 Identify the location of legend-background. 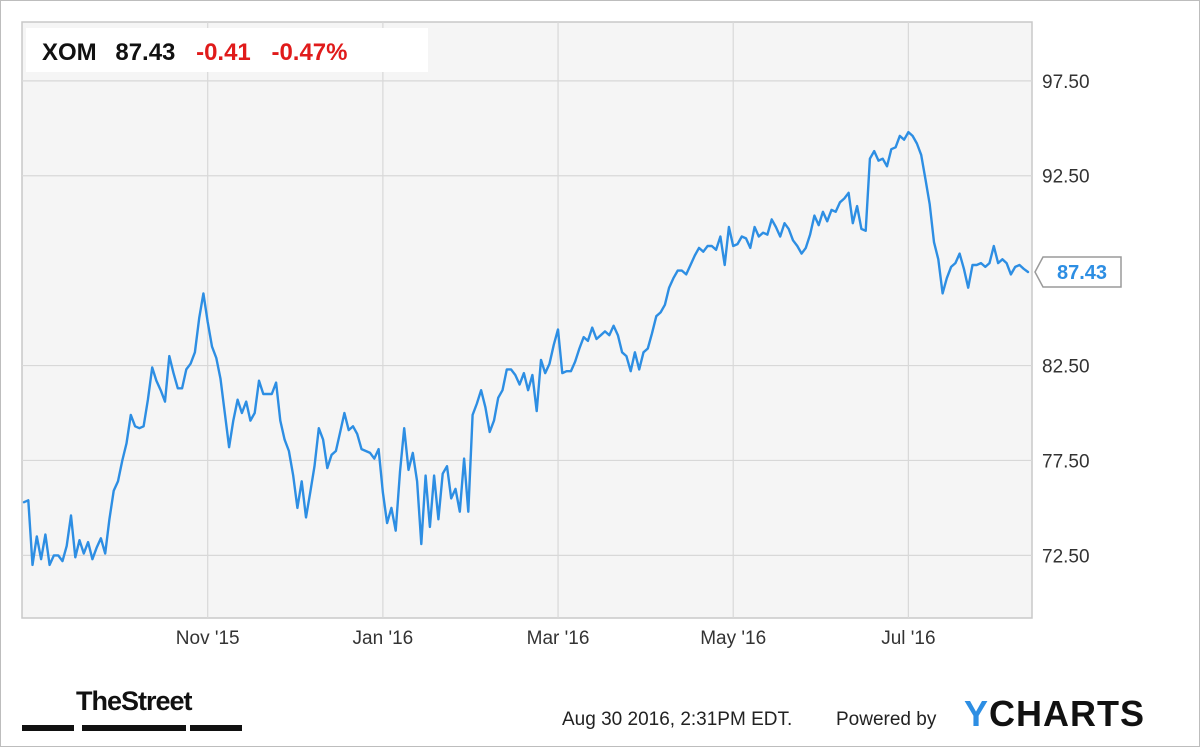
(227, 50).